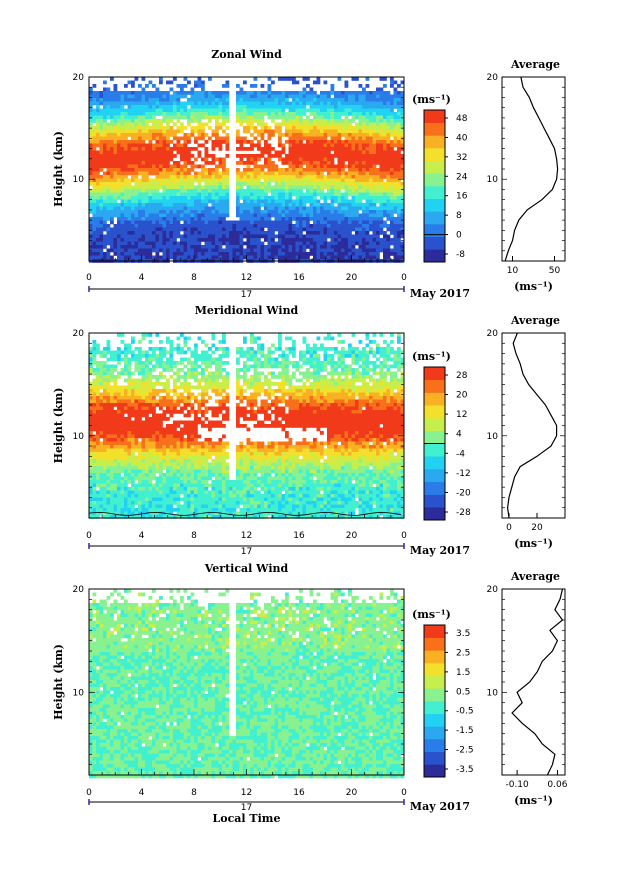  What do you see at coordinates (443, 693) in the screenshot?
I see `colorbar: (ms⁻¹) 3.5 2.5 1.5 0.5 -0.5 -1.5 -2.5 -3.5` at bounding box center [443, 693].